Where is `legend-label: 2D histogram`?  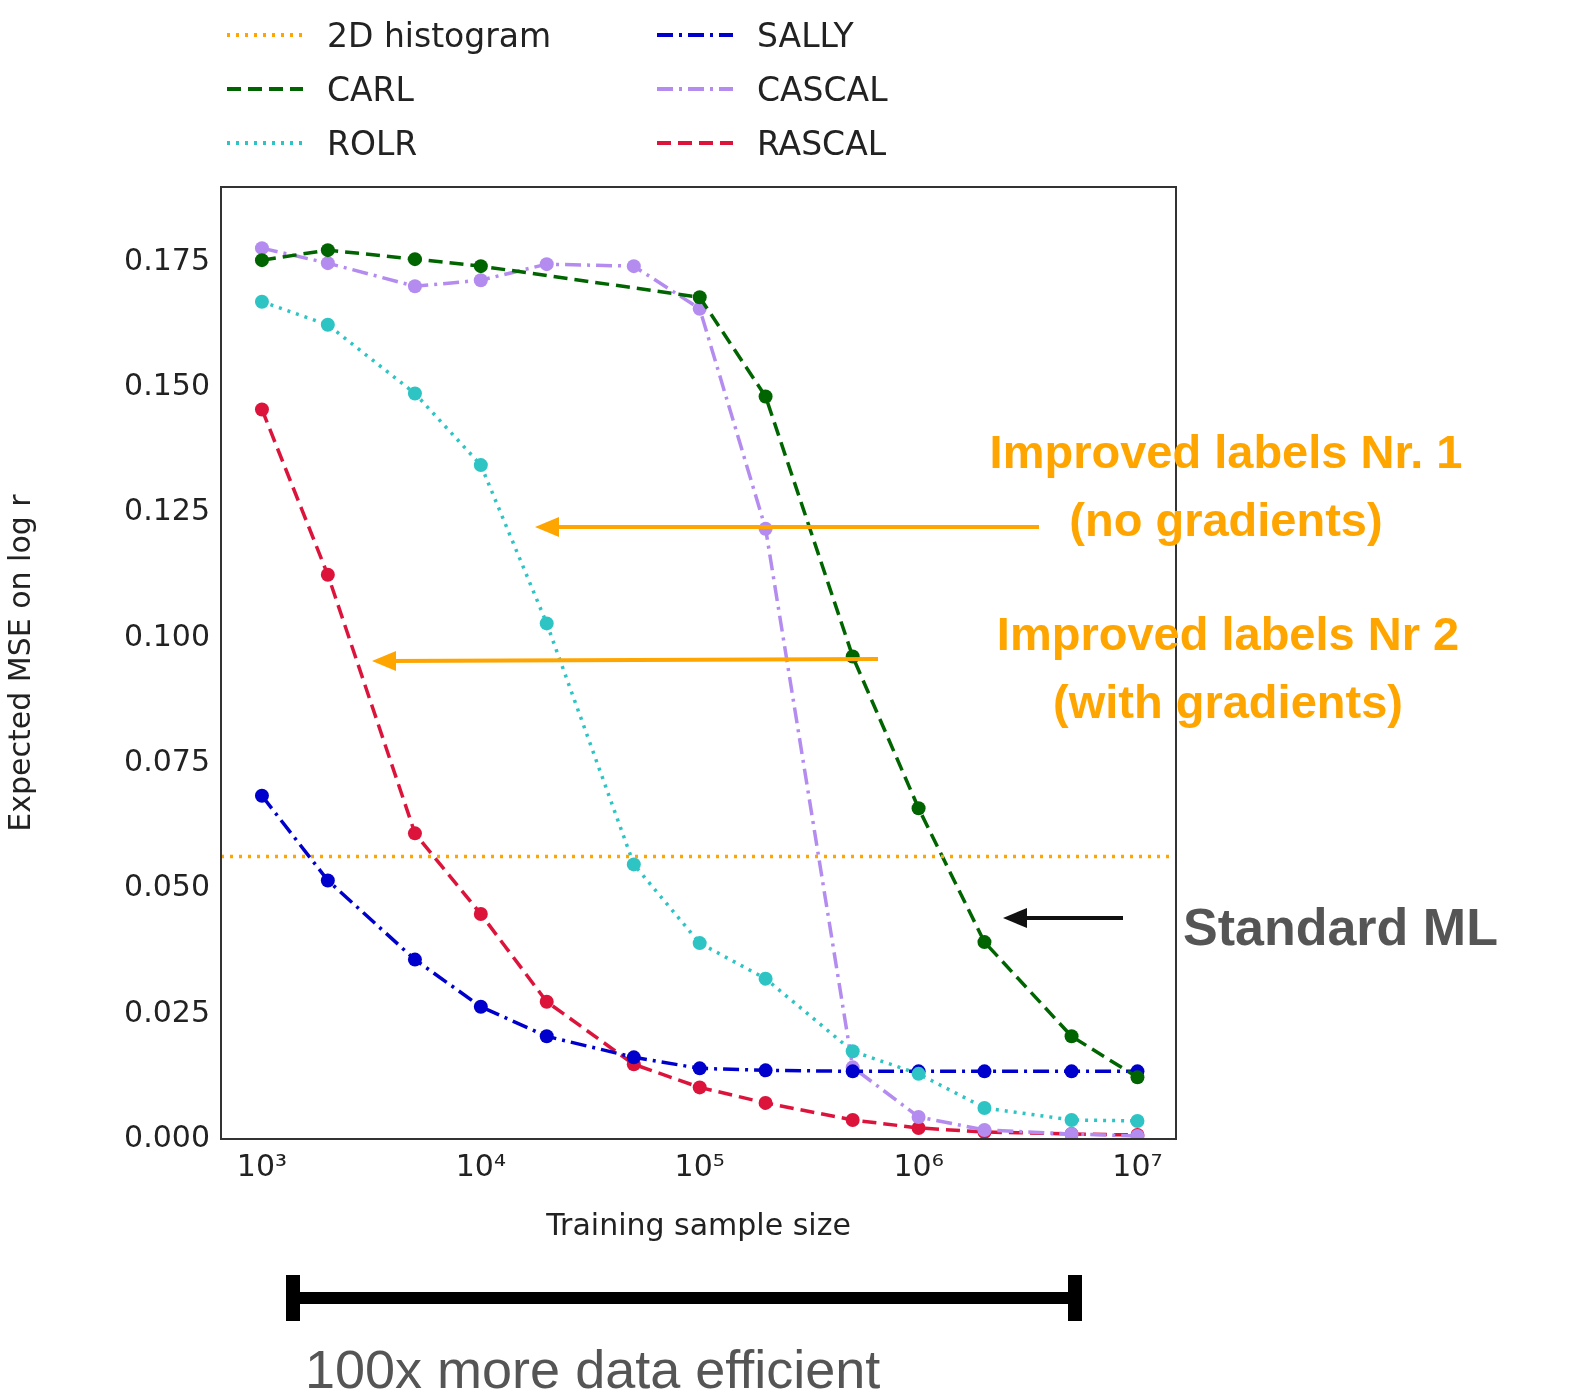 legend-label: 2D histogram is located at coordinates (439, 35).